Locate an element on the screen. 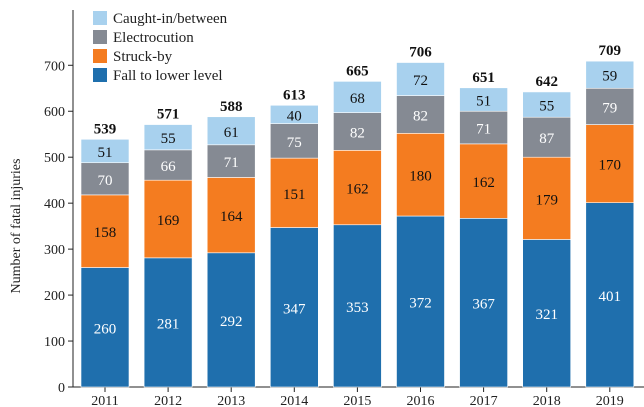  y-axis: 0 100 200 300 400 500 600 700 is located at coordinates (59, 203).